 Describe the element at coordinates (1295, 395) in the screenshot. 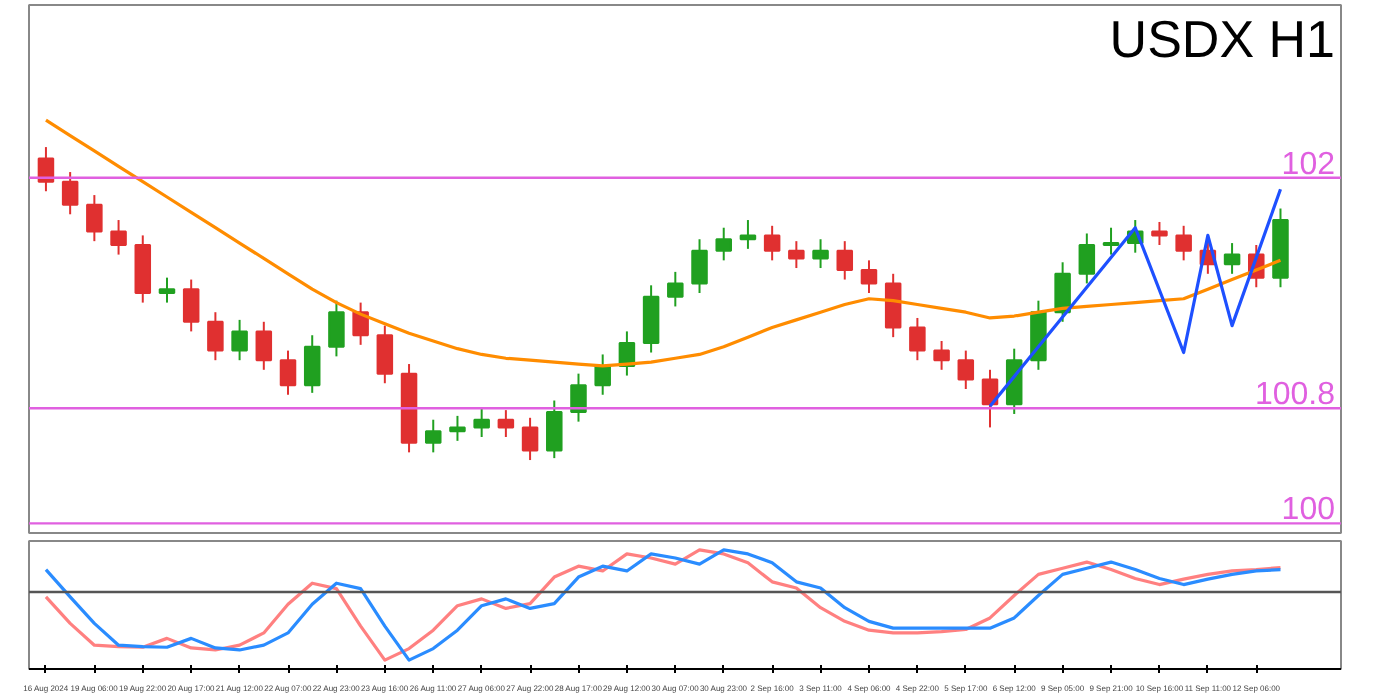

I see `ref-line-label: 100.8` at that location.